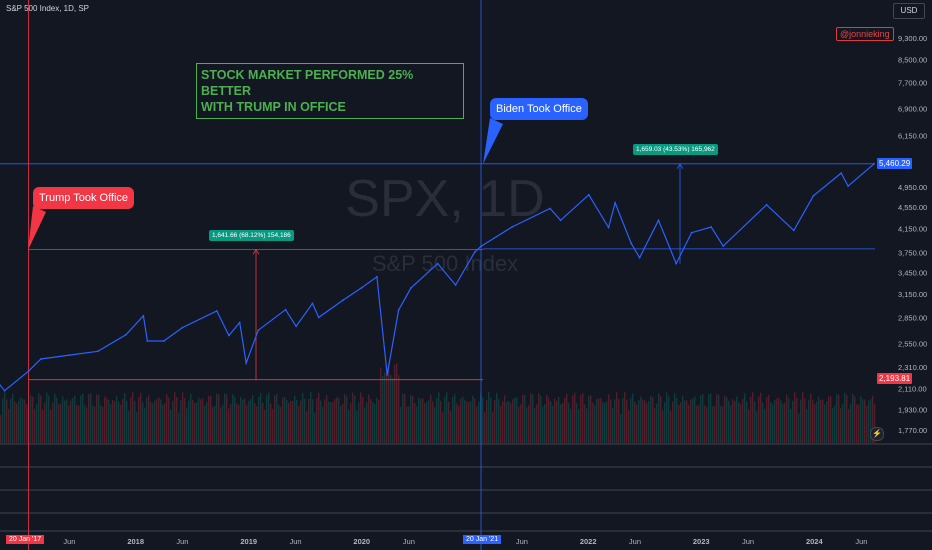 This screenshot has width=932, height=550. Describe the element at coordinates (877, 434) in the screenshot. I see `lightning-icon: ⚡` at that location.